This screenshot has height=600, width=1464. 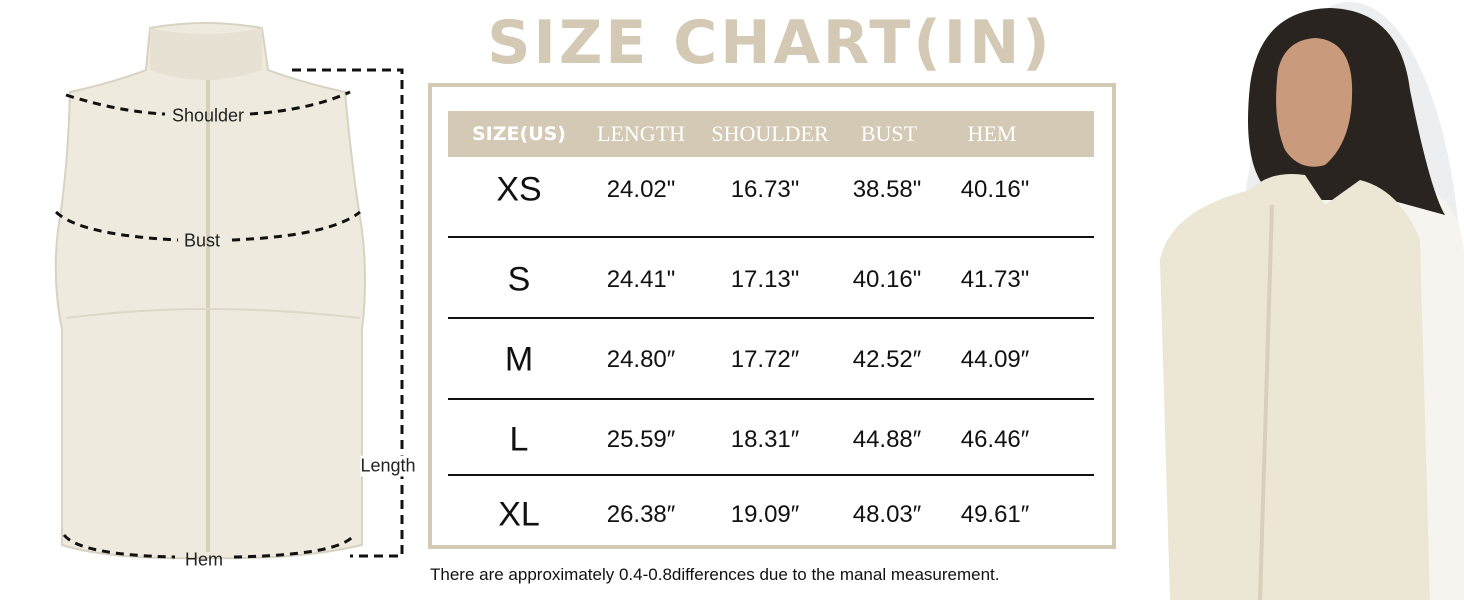 I want to click on measurement-cell: 24.80″, so click(x=641, y=359).